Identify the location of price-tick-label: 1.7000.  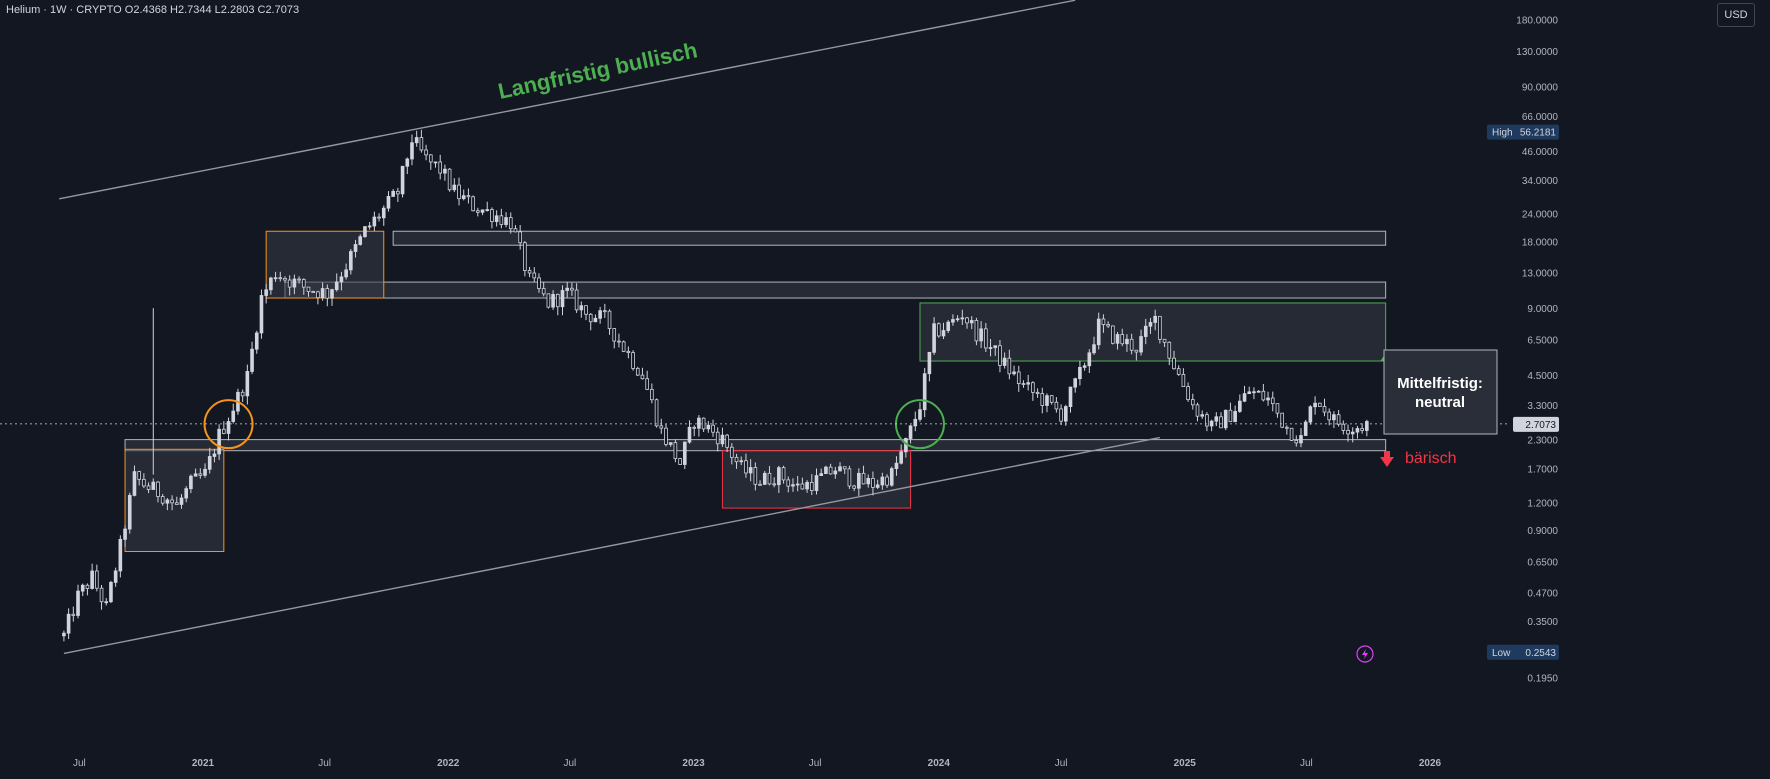
(1542, 470).